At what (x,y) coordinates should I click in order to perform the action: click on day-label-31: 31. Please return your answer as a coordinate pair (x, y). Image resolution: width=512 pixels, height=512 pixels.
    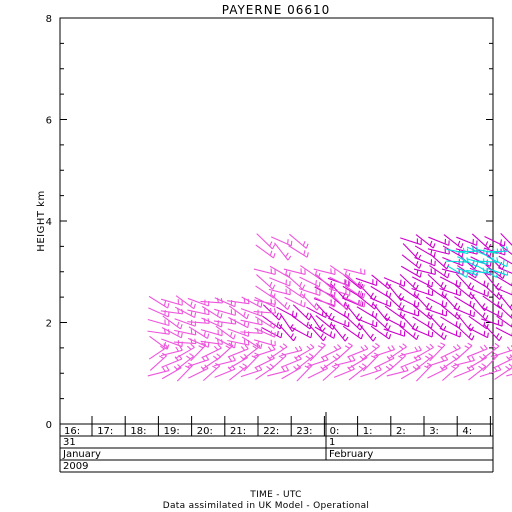
    Looking at the image, I should click on (69, 442).